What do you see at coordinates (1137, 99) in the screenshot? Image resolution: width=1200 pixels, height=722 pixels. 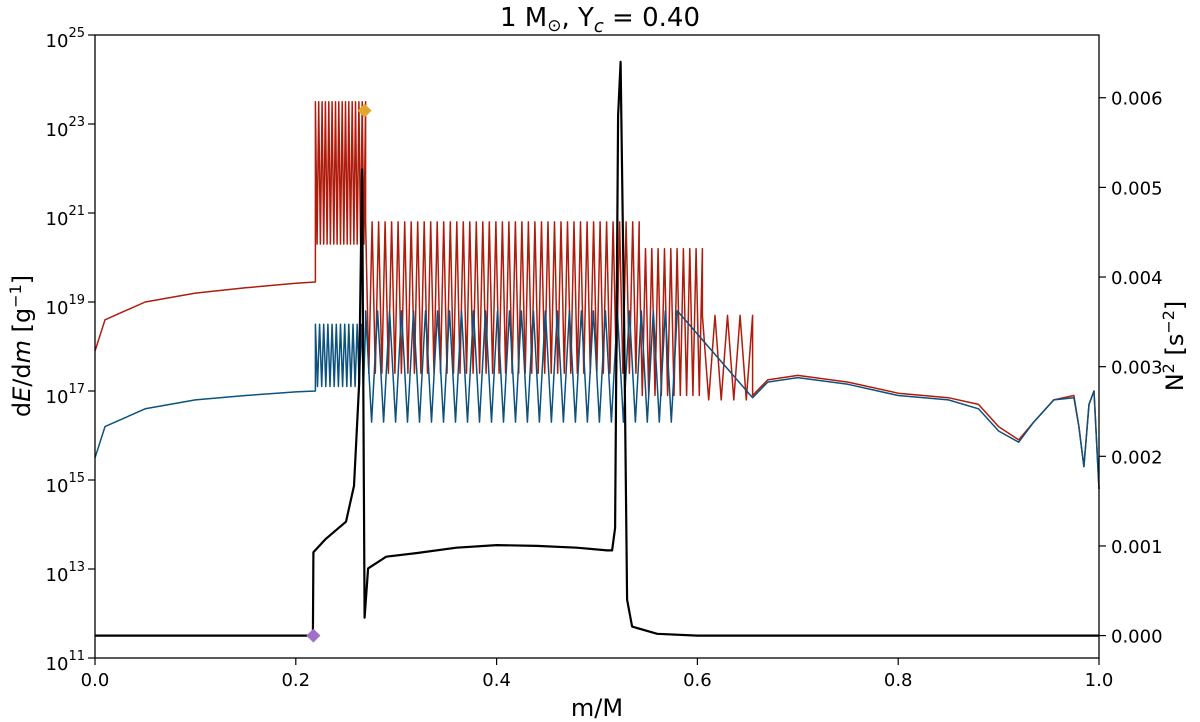 I see `right-tick-label-6: 0.006` at bounding box center [1137, 99].